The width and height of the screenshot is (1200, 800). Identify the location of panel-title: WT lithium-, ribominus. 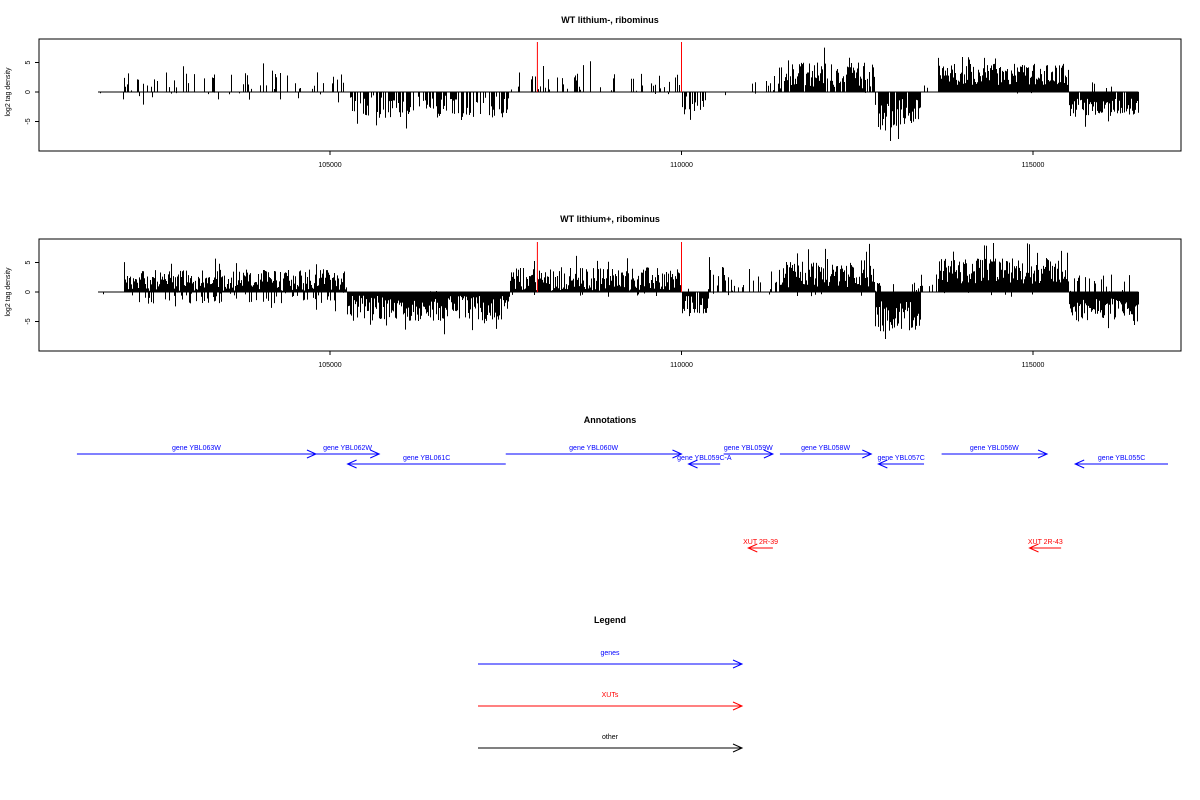
(610, 20).